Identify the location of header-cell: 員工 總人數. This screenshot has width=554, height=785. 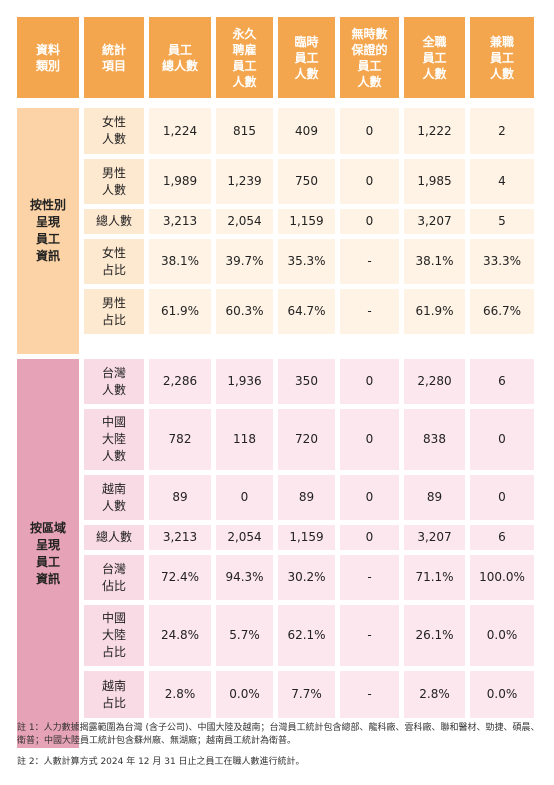
(180, 57).